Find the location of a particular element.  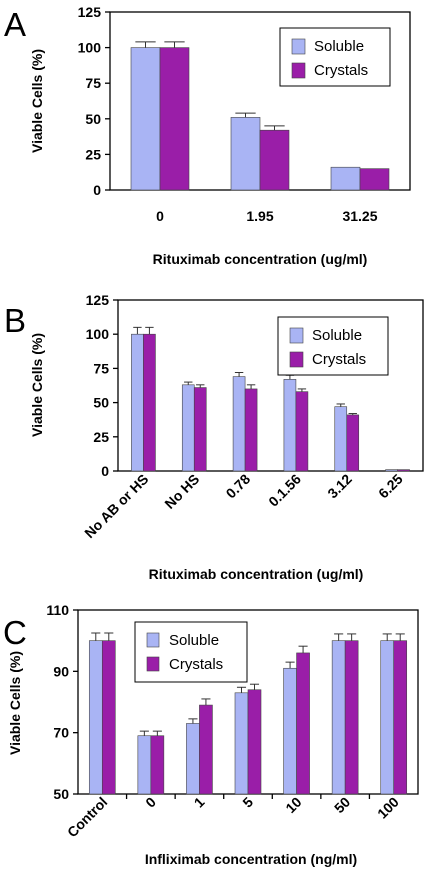

x-tick-label: 3.12 is located at coordinates (339, 486).